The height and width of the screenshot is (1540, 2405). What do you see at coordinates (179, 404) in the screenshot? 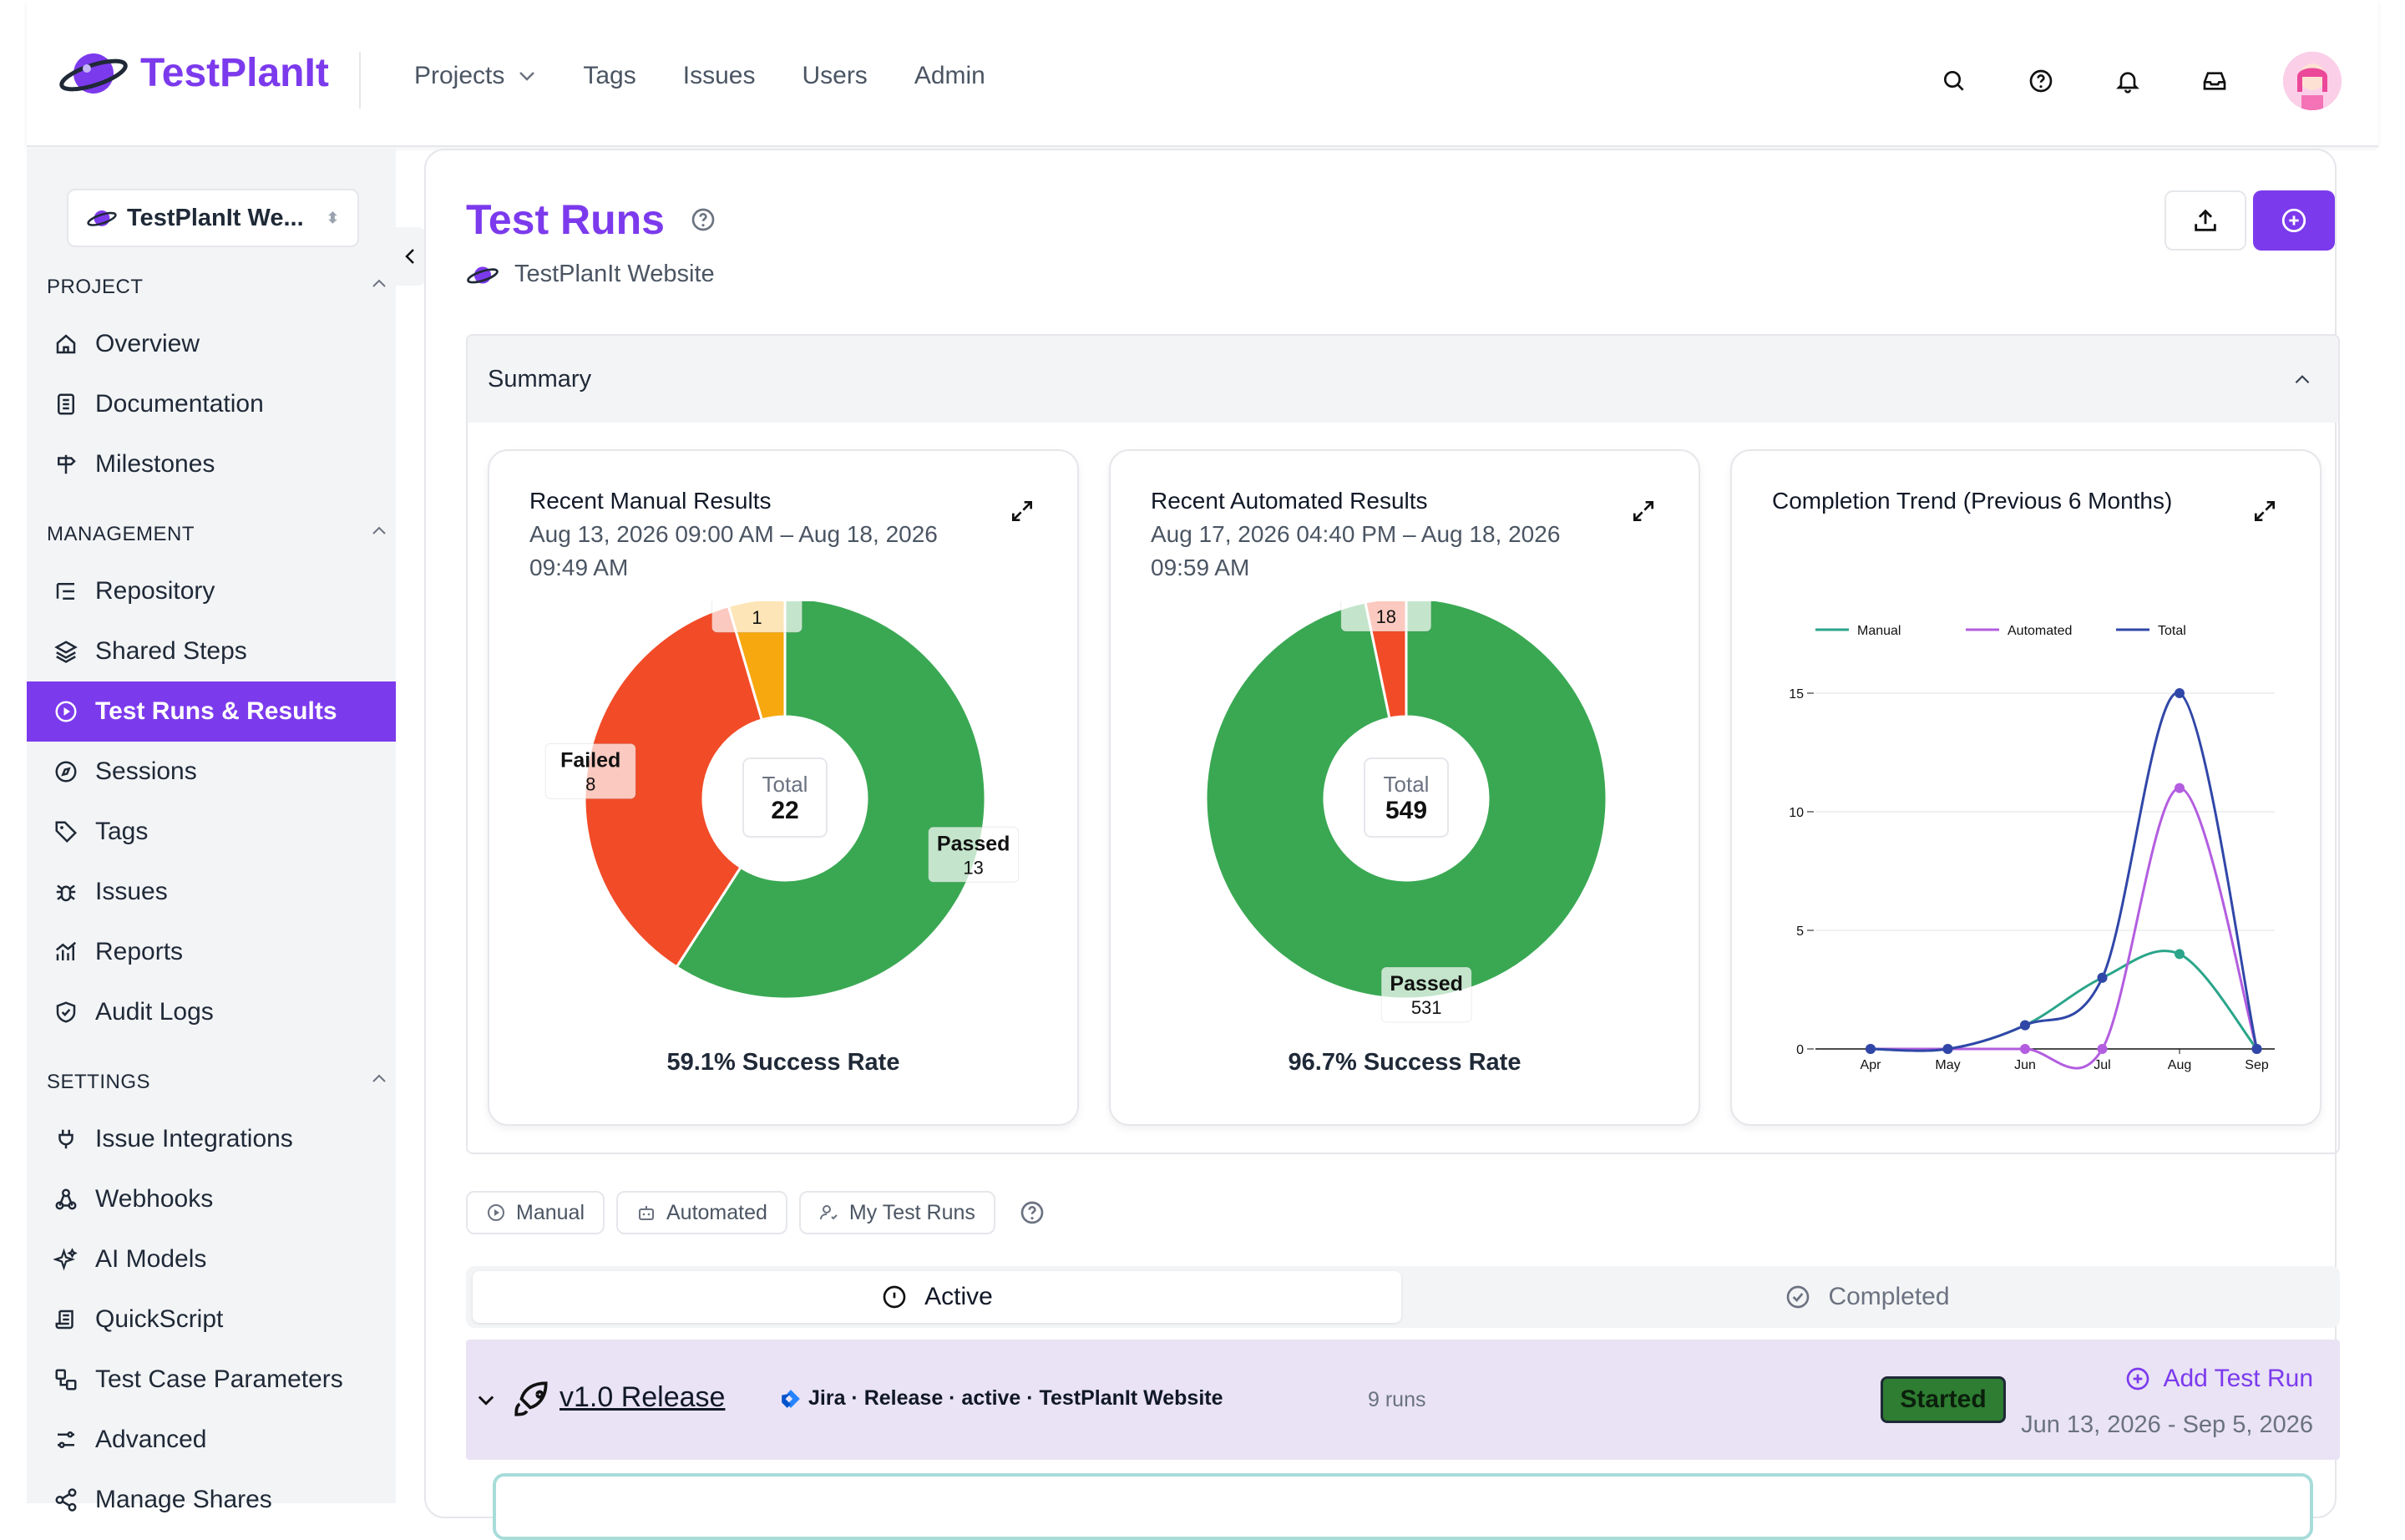
I see `sidebar-item-label: Documentation` at bounding box center [179, 404].